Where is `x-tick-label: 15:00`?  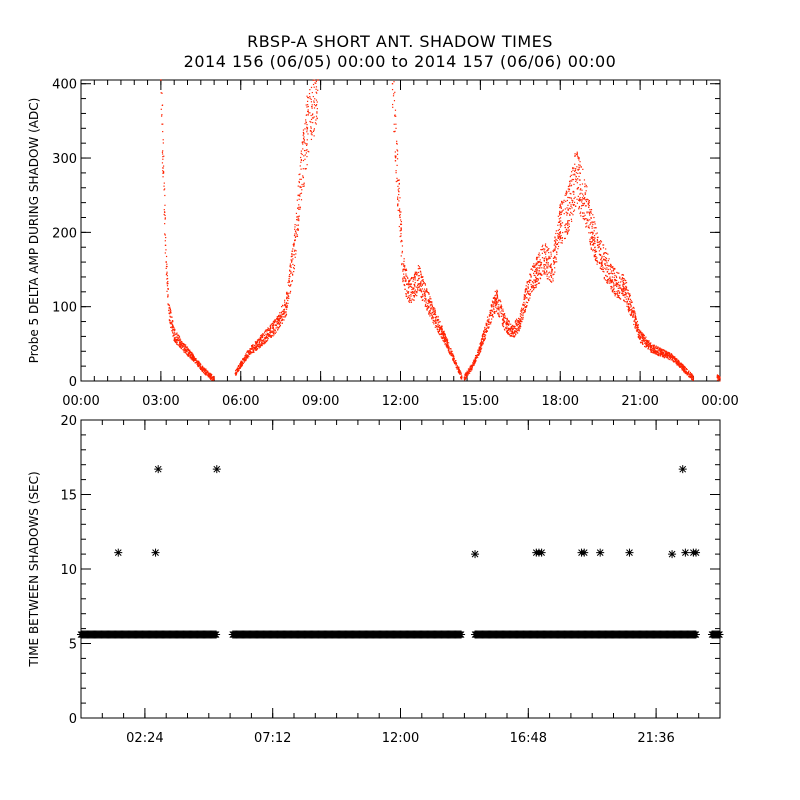
x-tick-label: 15:00 is located at coordinates (480, 401).